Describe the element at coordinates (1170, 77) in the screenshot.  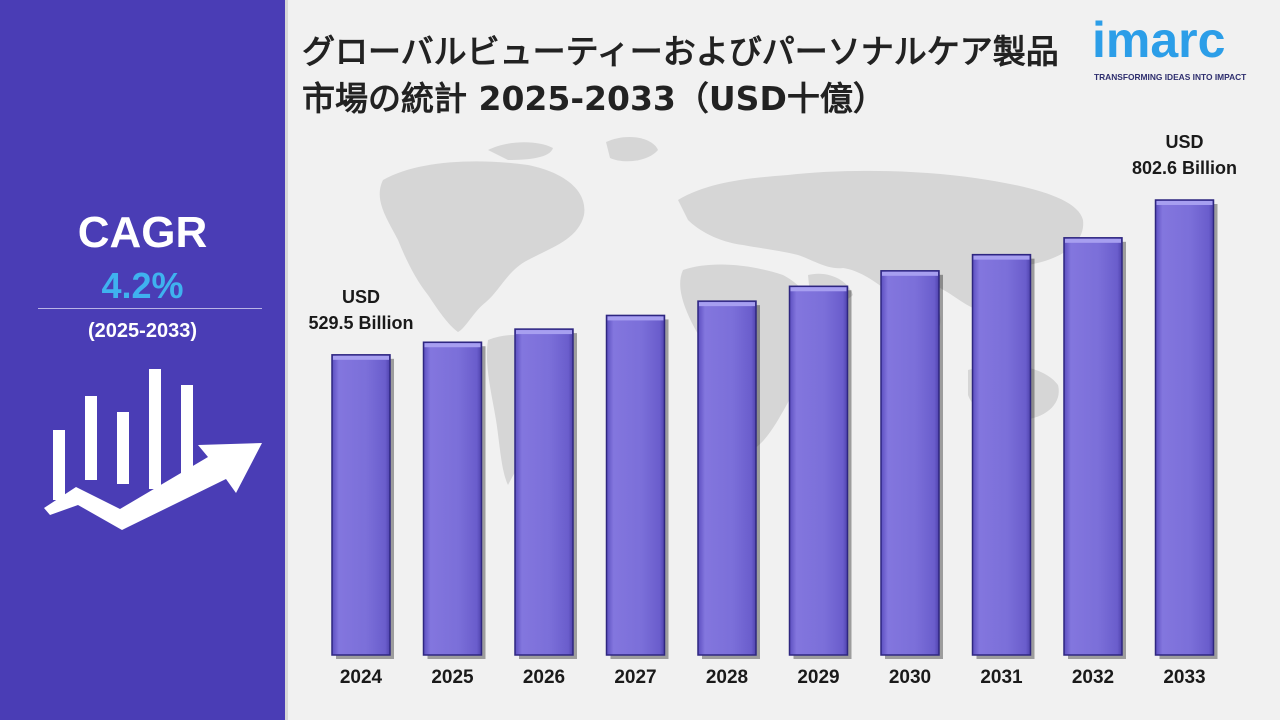
I see `logo-tagline: TRANSFORMING IDEAS INTO IMPACT` at that location.